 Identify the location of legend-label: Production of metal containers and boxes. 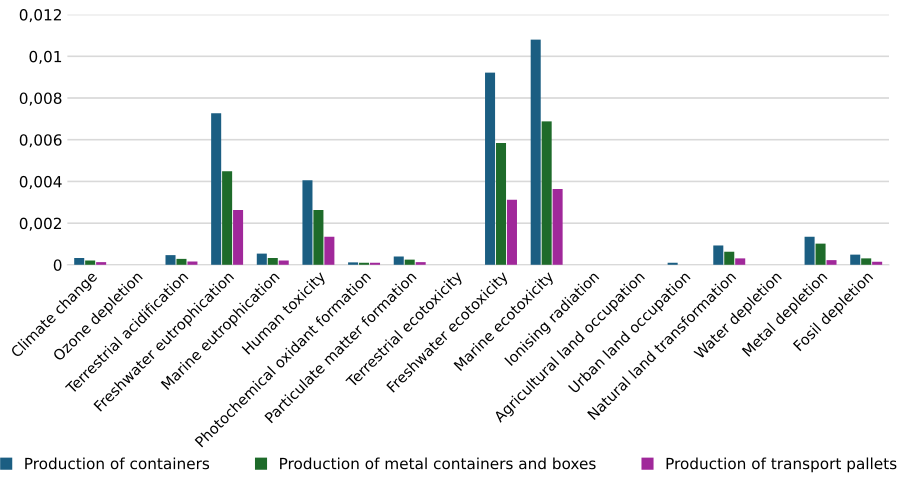
(438, 463).